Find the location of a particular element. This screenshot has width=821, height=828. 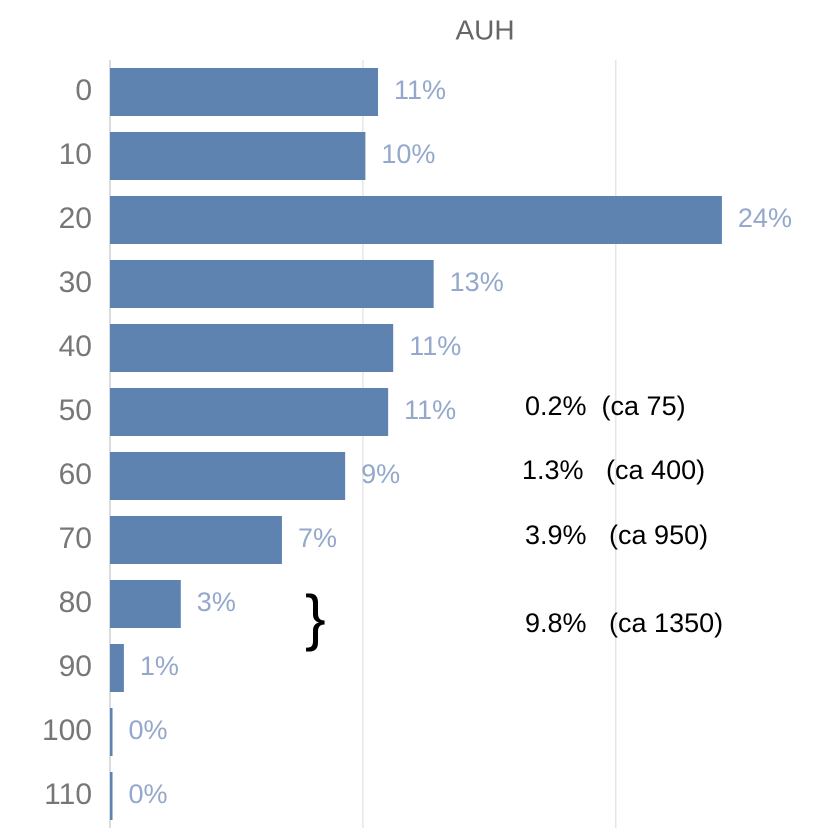

y-tick-label: 100 is located at coordinates (67, 730).